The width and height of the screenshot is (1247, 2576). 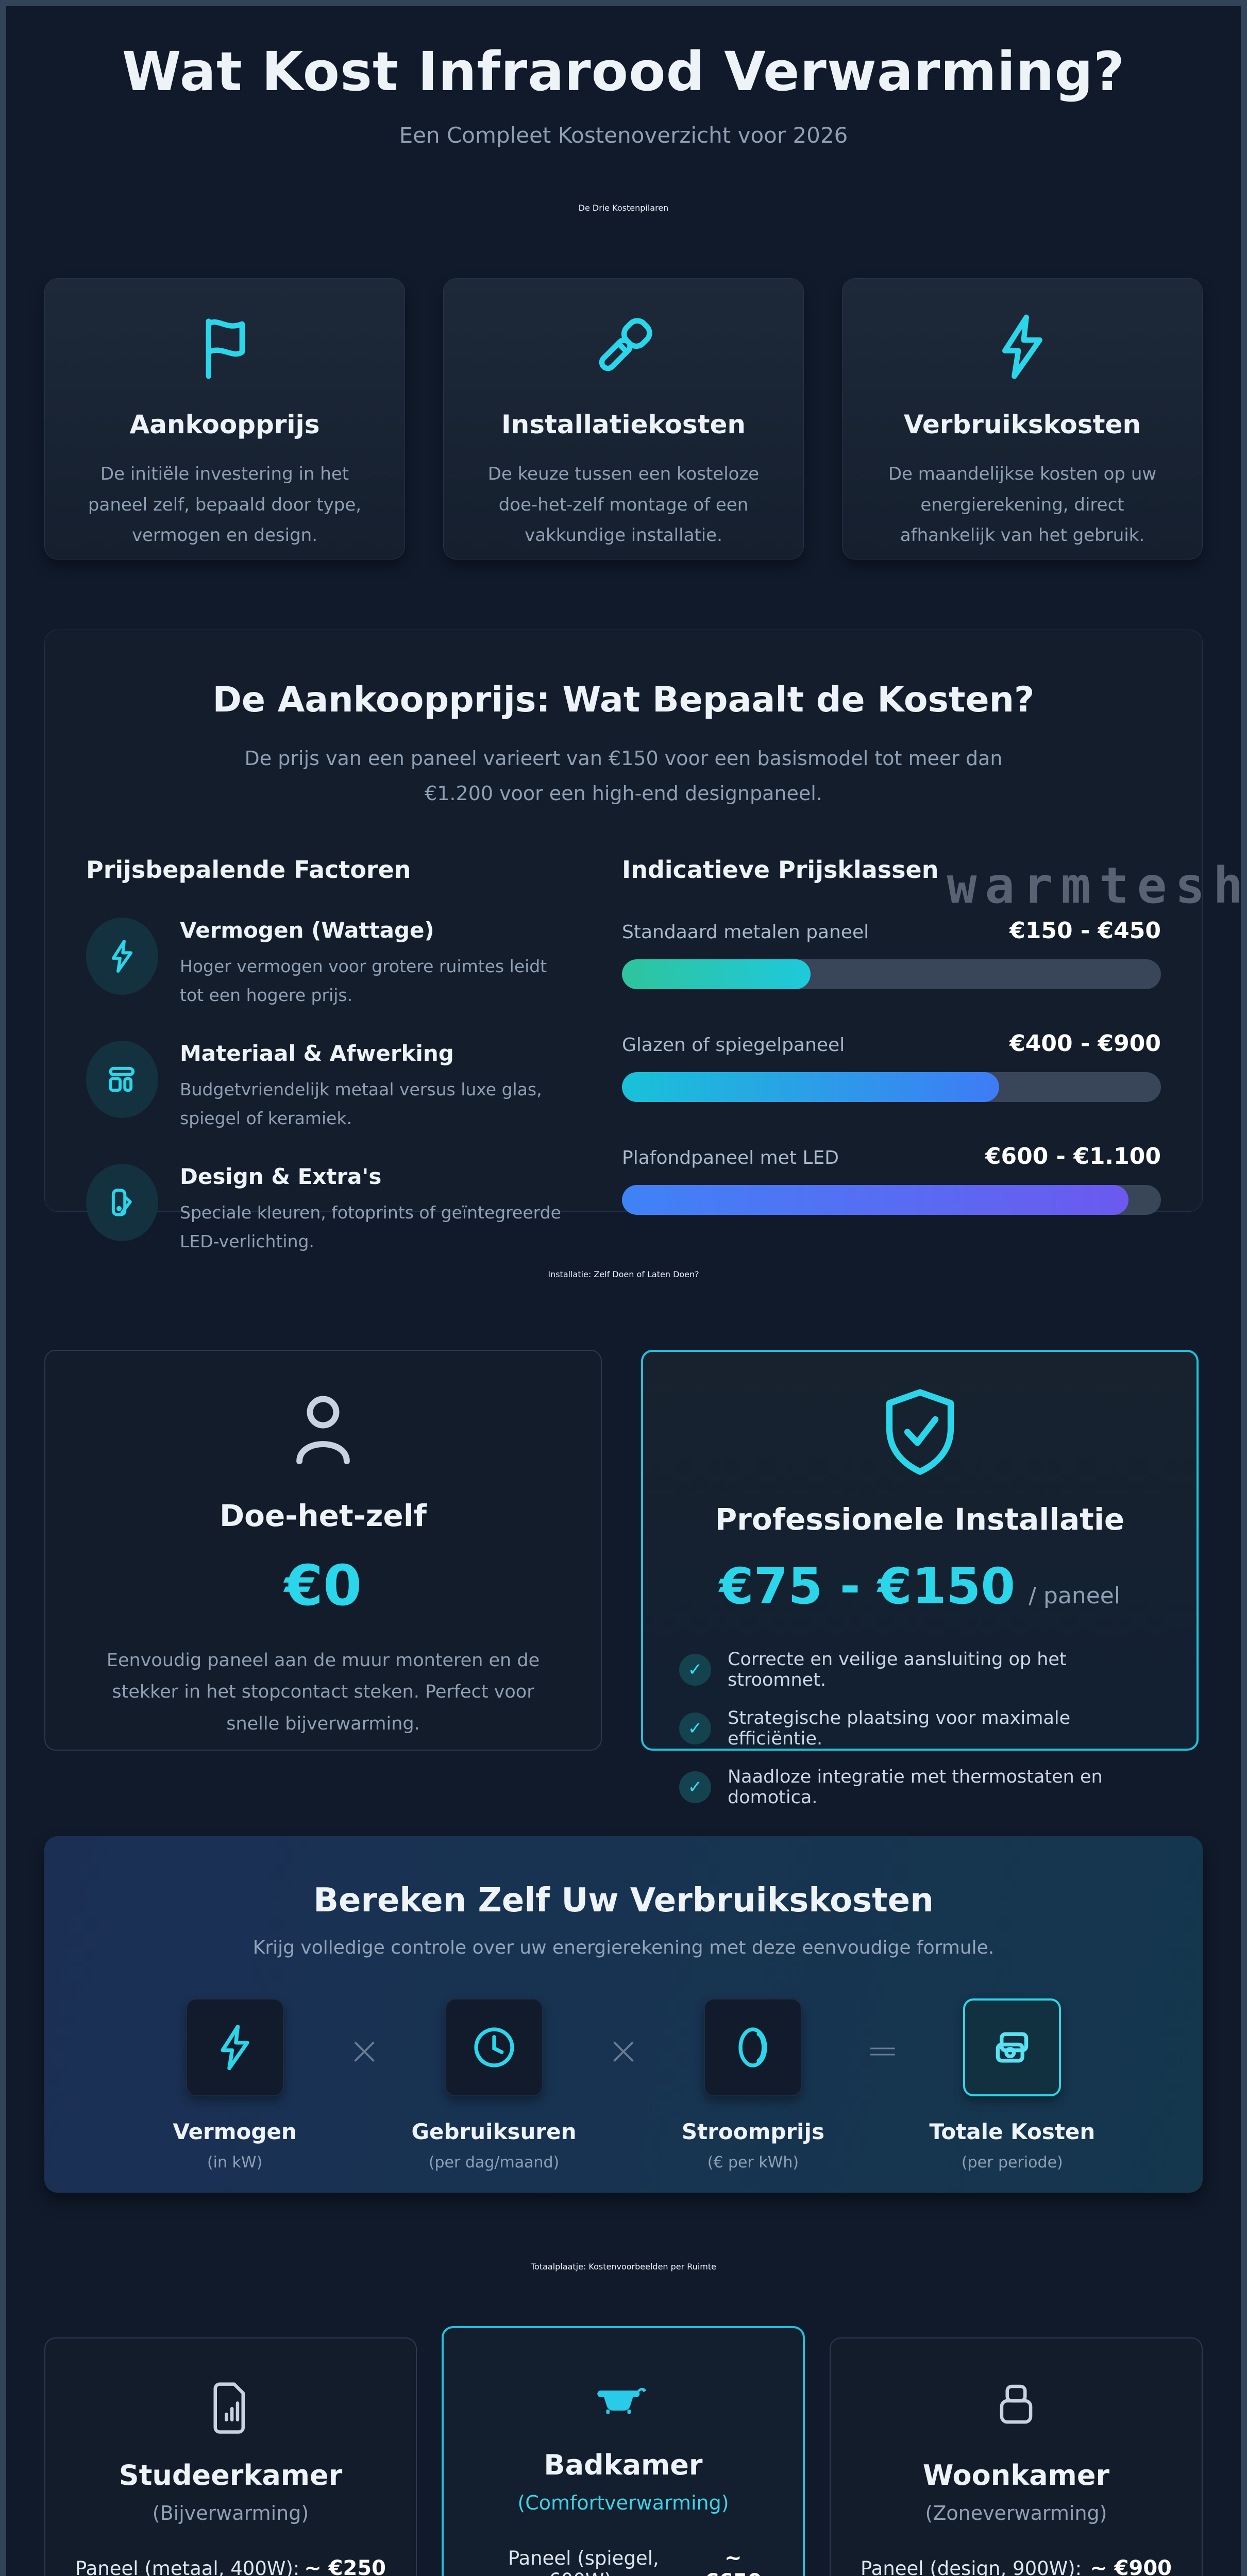 I want to click on page-subtitle: Een Compleet Kostenoverzicht voor 2026, so click(x=623, y=135).